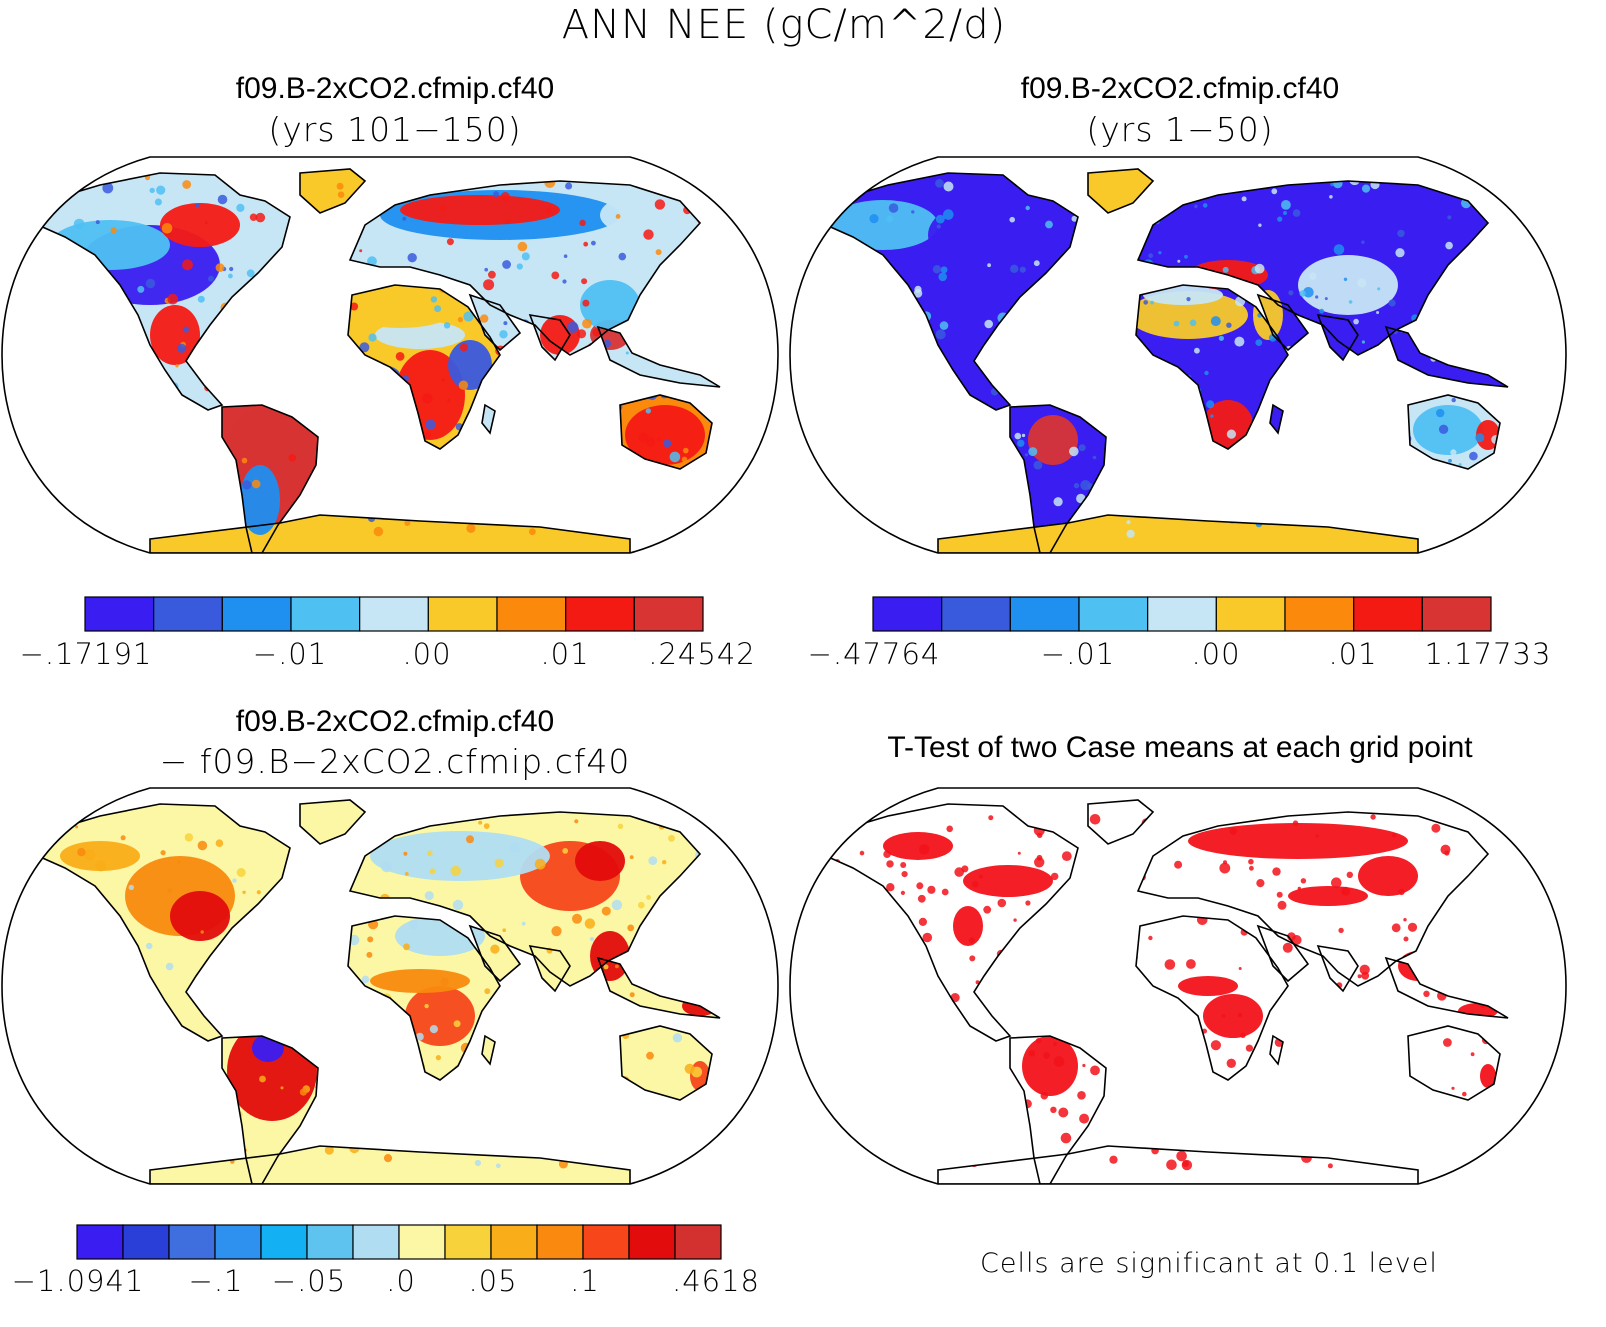  I want to click on p2-coastline, so click(1276, 419).